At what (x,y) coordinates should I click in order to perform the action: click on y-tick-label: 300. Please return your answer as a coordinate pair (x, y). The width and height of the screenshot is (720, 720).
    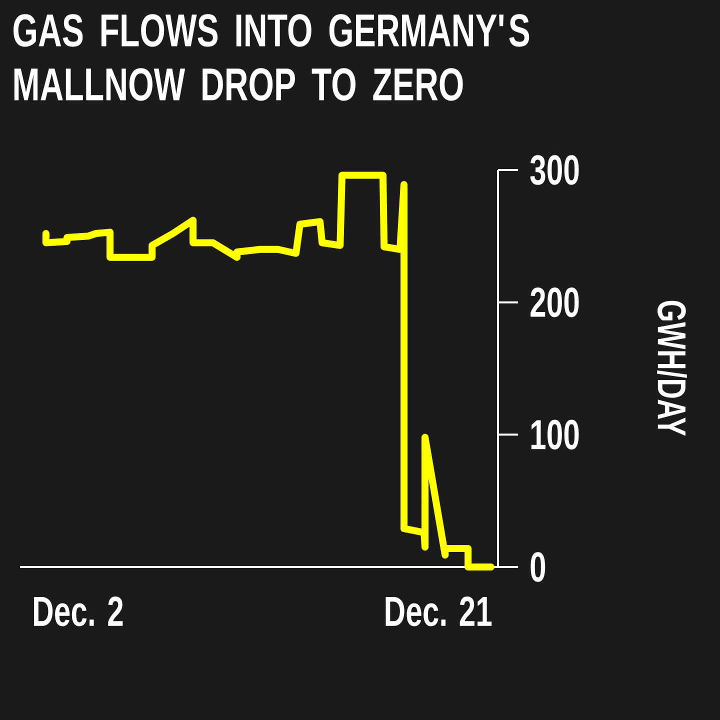
    Looking at the image, I should click on (554, 170).